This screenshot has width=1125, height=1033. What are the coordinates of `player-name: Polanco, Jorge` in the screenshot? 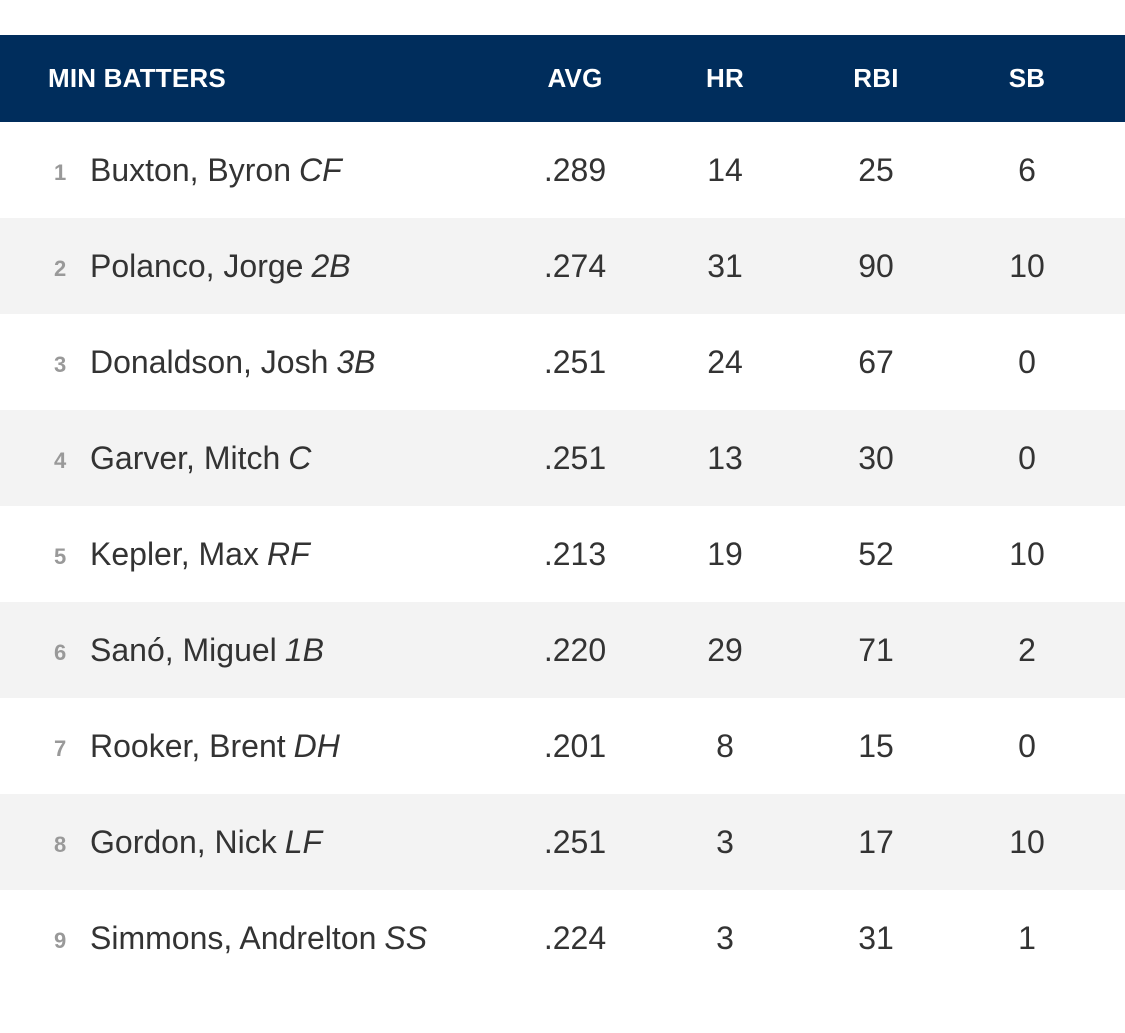 It's located at (197, 265).